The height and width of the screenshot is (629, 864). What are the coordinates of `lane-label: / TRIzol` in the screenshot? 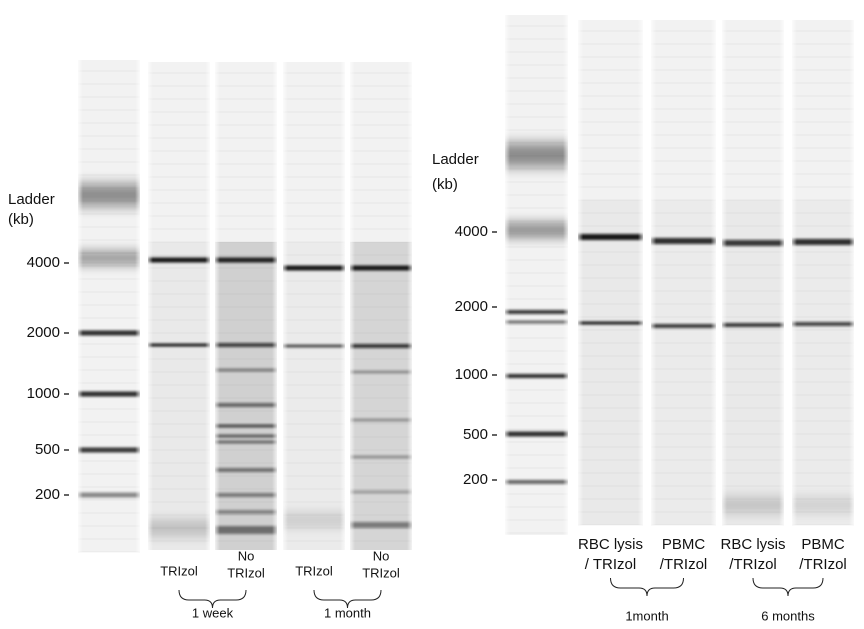 It's located at (610, 564).